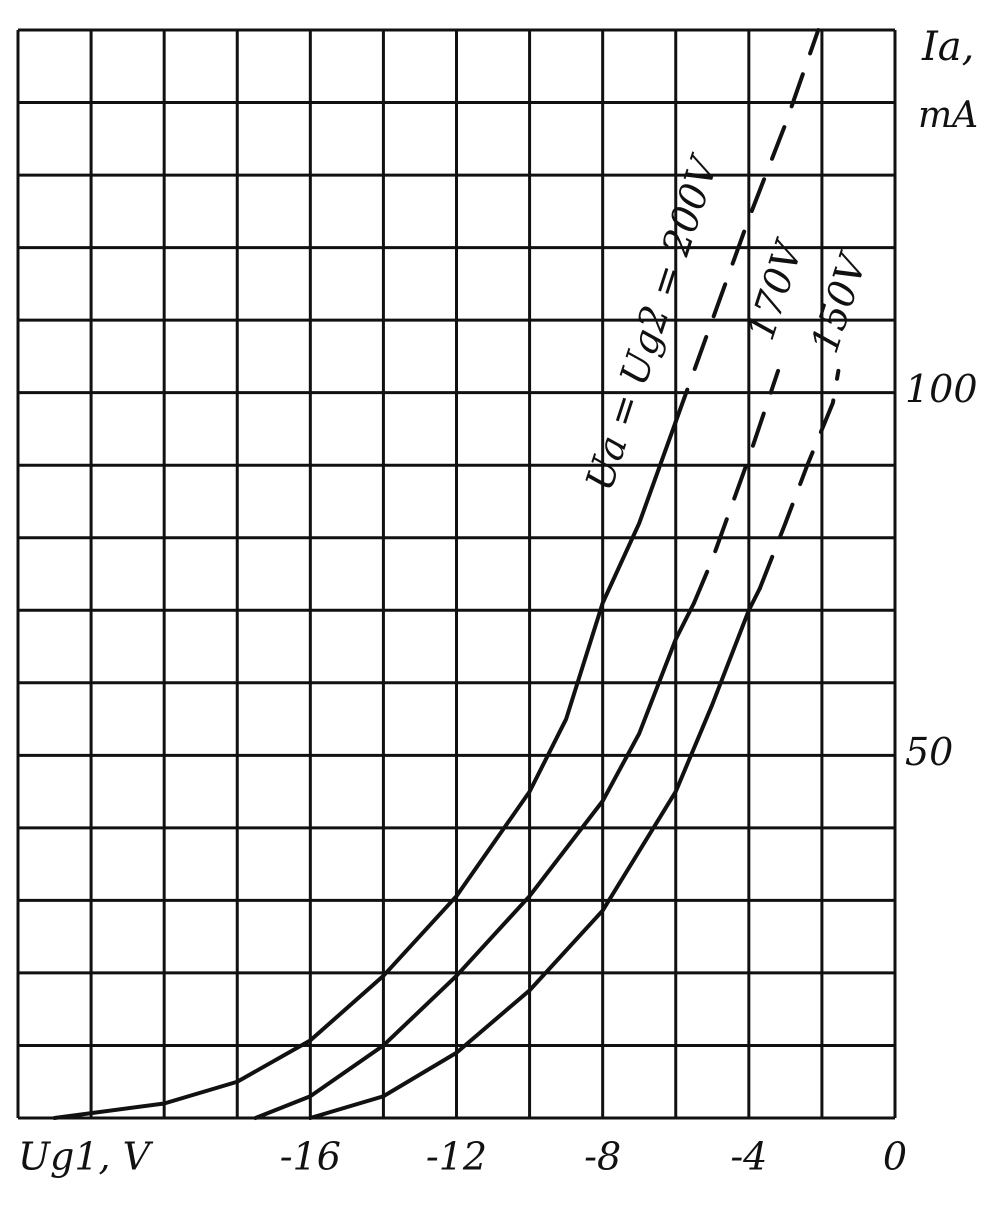 This screenshot has width=1000, height=1214. What do you see at coordinates (947, 47) in the screenshot?
I see `y-axis-label: Ia,` at bounding box center [947, 47].